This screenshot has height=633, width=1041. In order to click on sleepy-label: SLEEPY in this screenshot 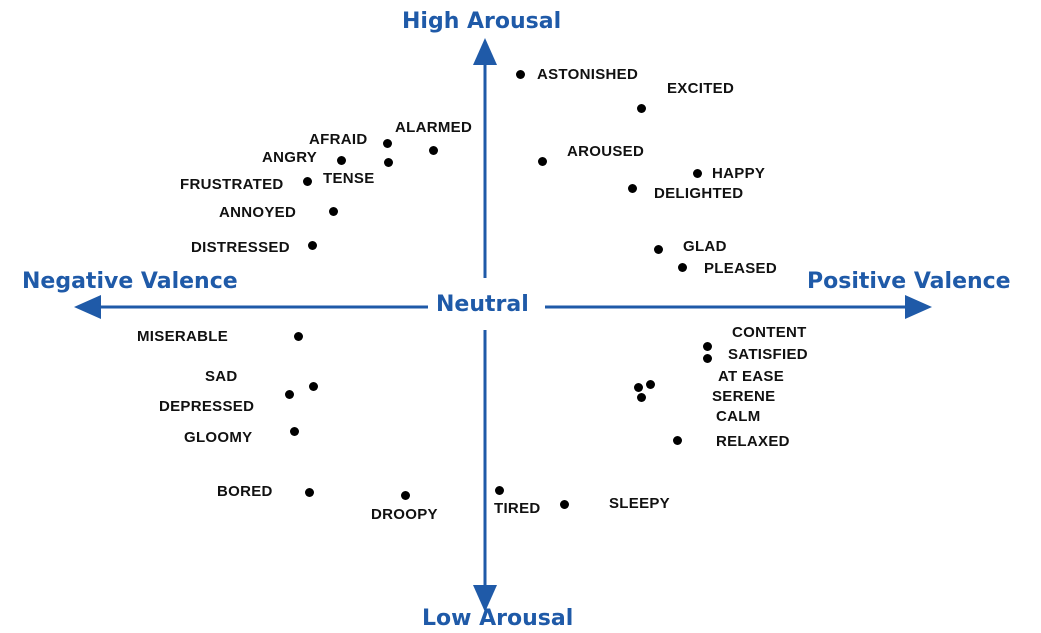, I will do `click(639, 503)`.